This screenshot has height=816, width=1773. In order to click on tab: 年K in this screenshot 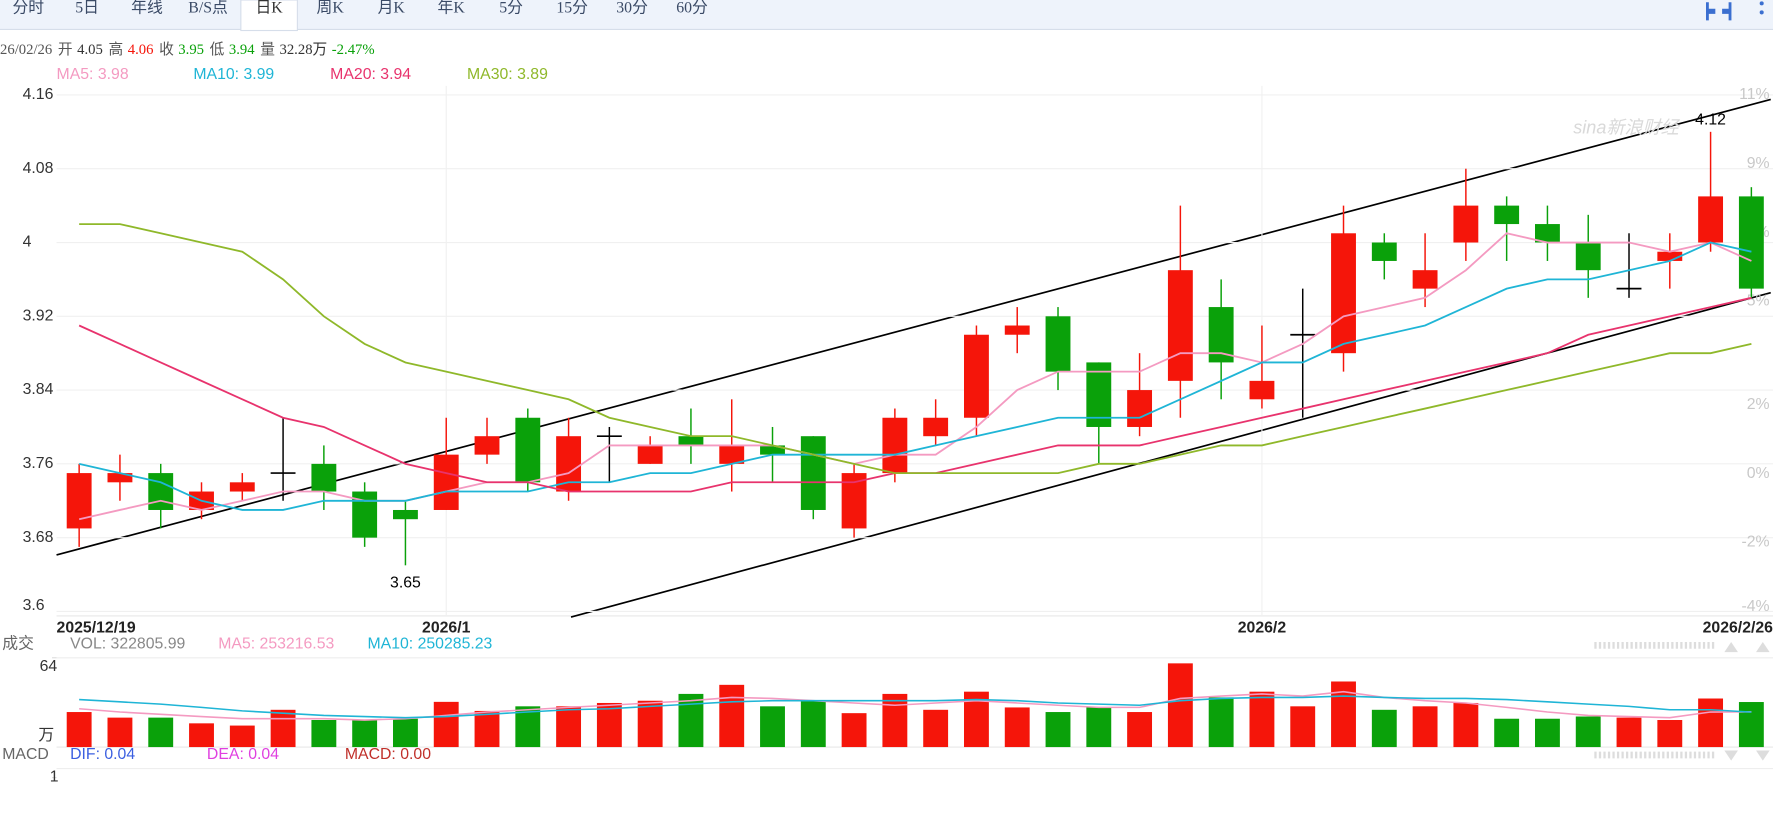, I will do `click(452, 8)`.